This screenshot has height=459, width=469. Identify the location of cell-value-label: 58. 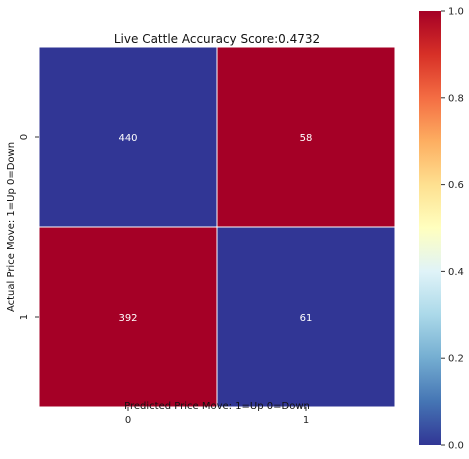
(306, 138).